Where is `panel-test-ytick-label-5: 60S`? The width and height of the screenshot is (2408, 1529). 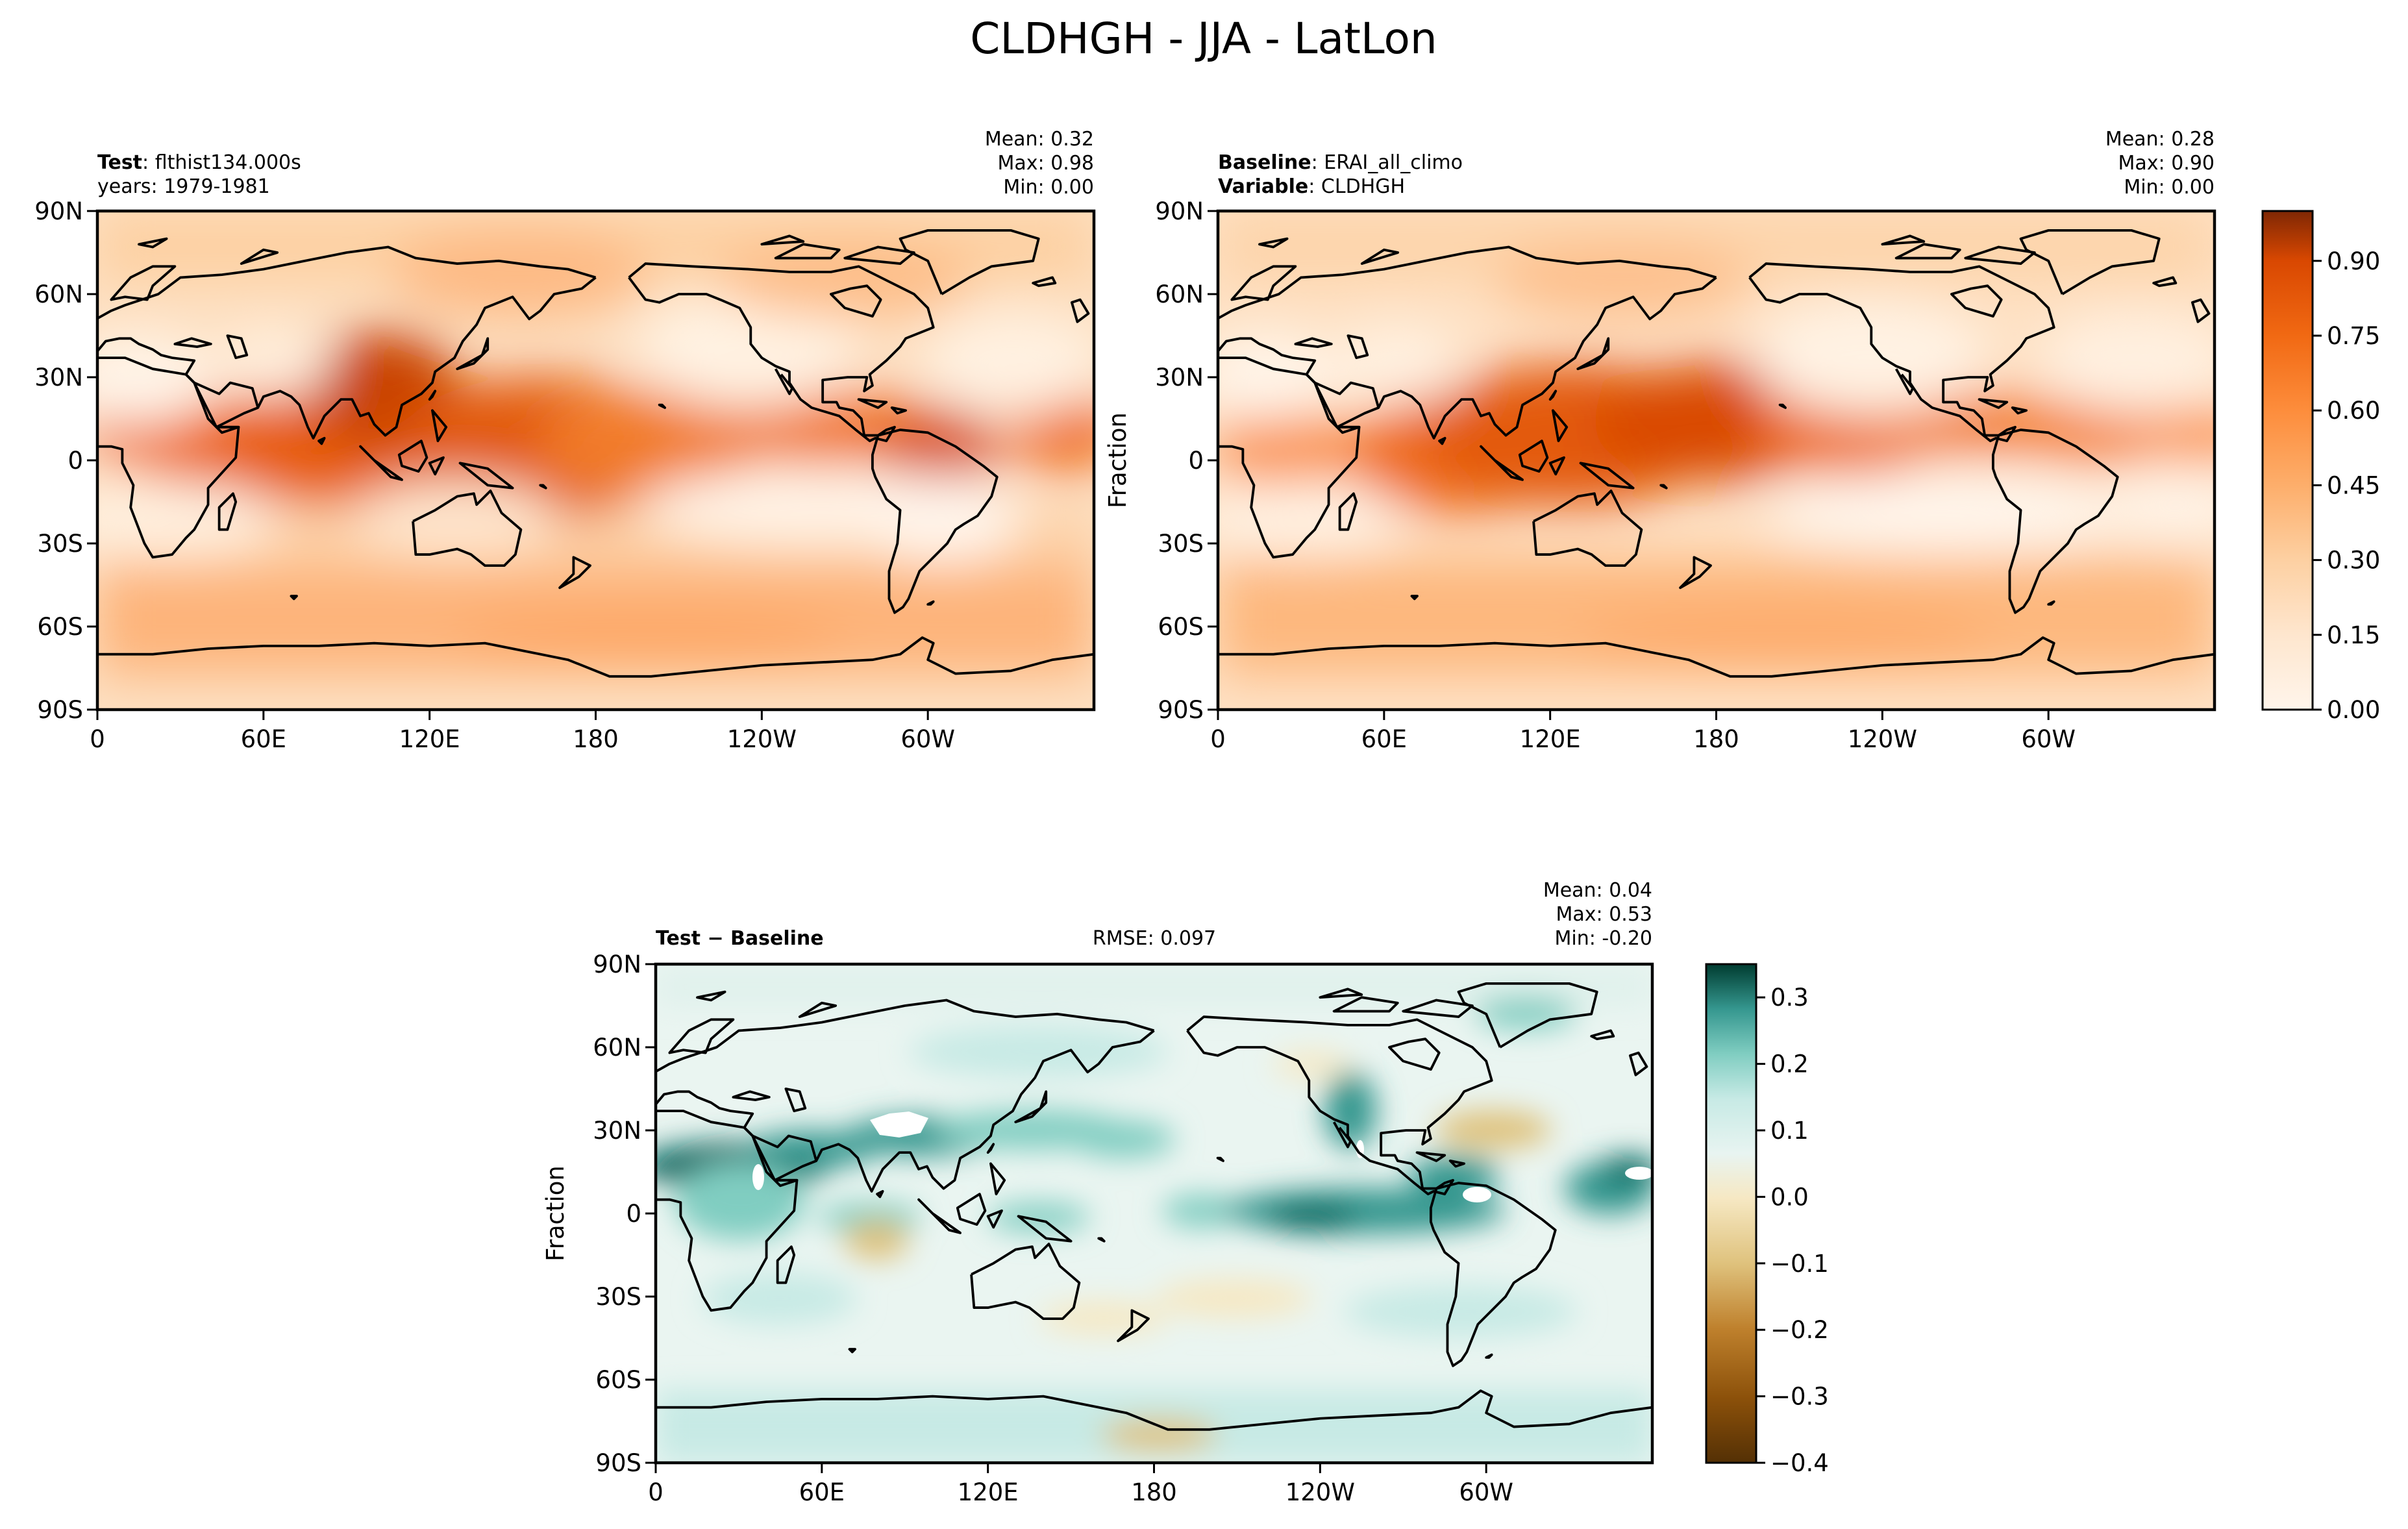 panel-test-ytick-label-5: 60S is located at coordinates (60, 627).